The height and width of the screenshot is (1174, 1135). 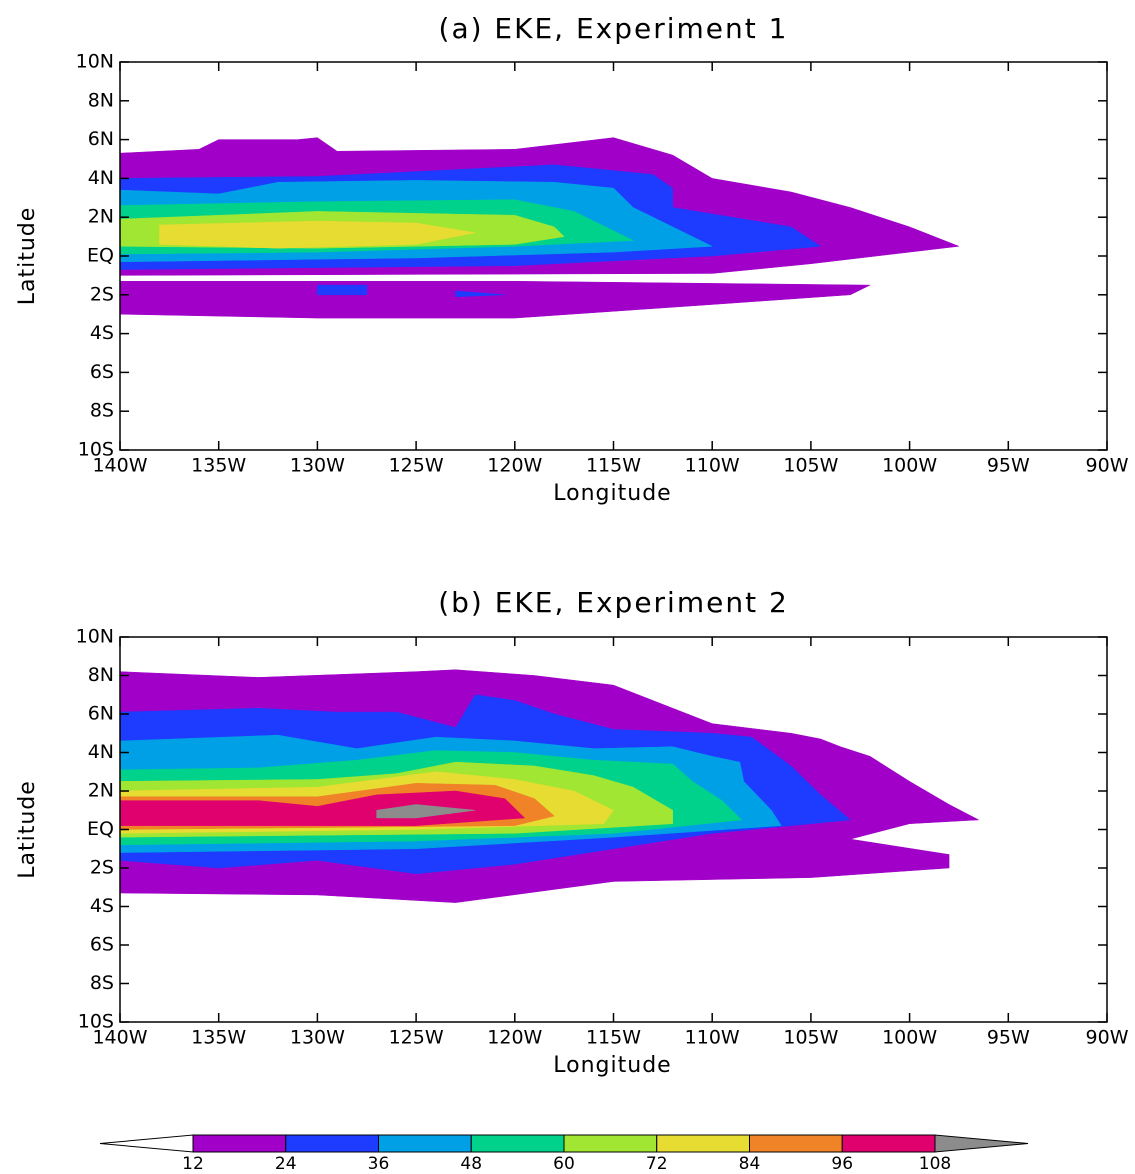 I want to click on colorbar-label: 24, so click(x=286, y=1164).